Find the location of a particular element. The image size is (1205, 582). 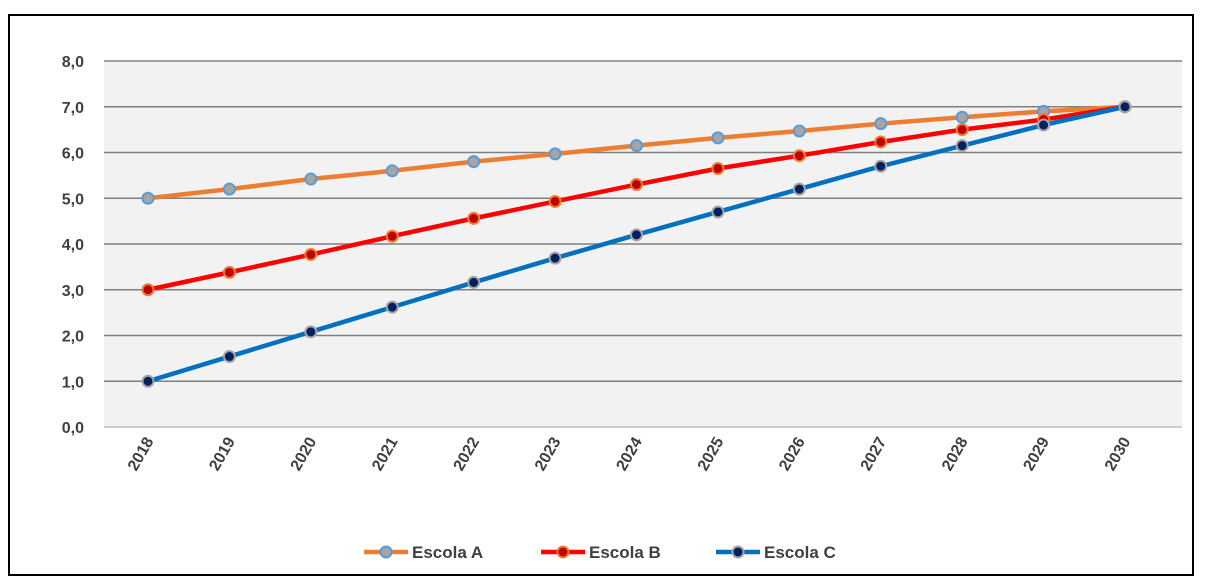

y-tick-label: 8,0 is located at coordinates (73, 62).